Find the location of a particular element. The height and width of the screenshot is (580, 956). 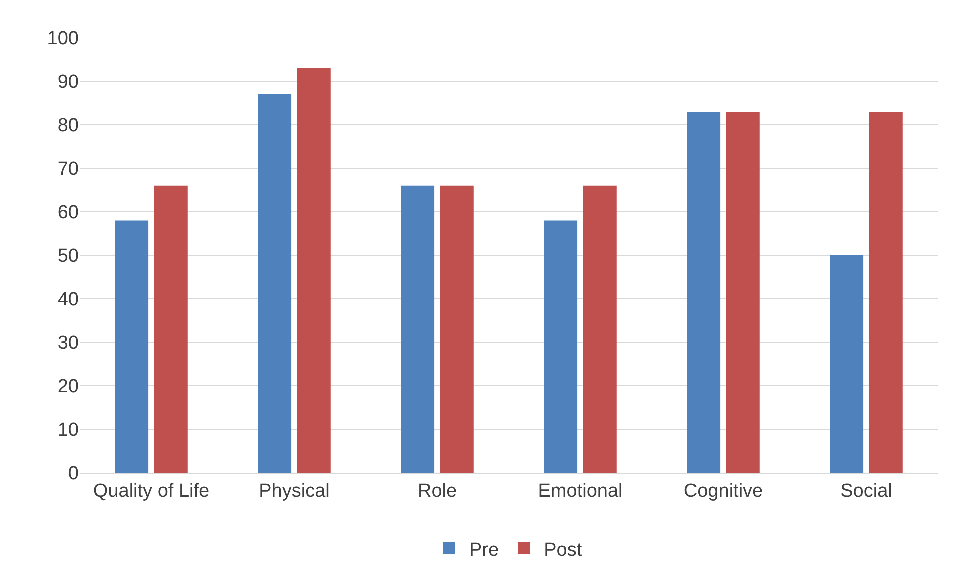

y-tick-label: 10 is located at coordinates (68, 431).